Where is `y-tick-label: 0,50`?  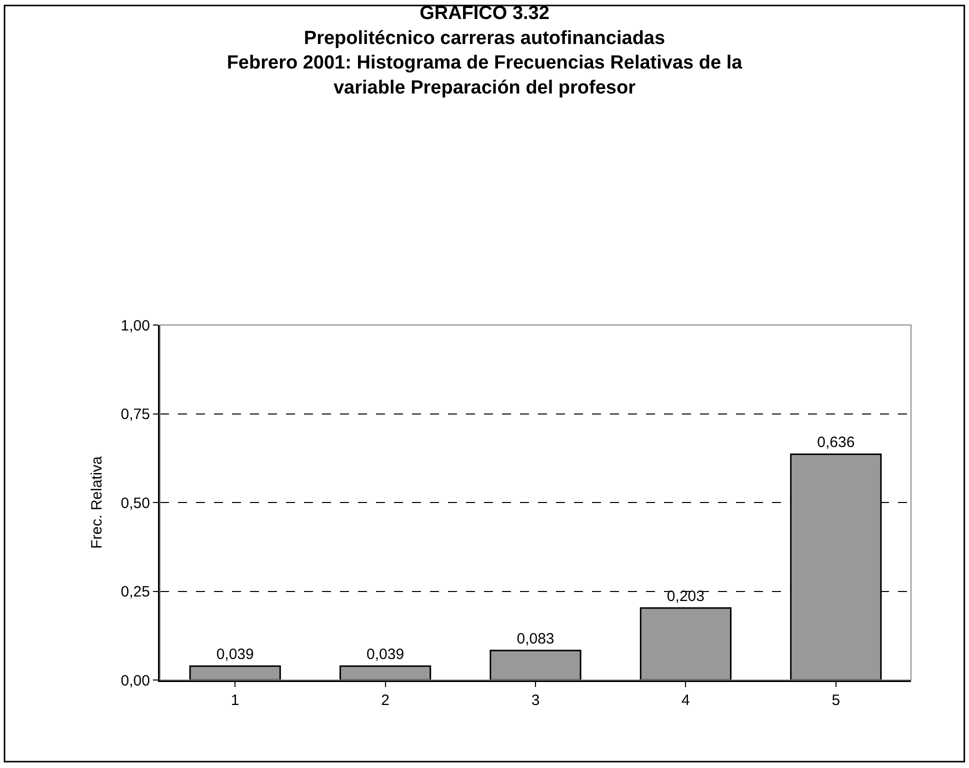
y-tick-label: 0,50 is located at coordinates (135, 503).